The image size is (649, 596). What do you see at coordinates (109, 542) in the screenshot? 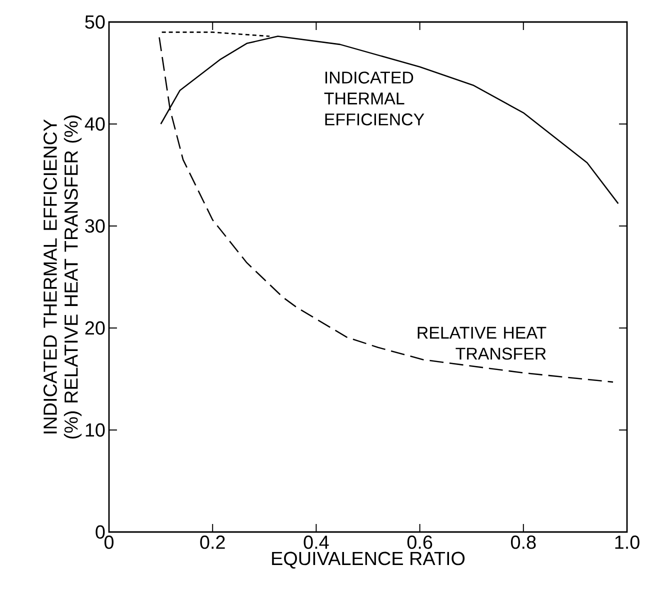
I see `x-tick-label: 0` at bounding box center [109, 542].